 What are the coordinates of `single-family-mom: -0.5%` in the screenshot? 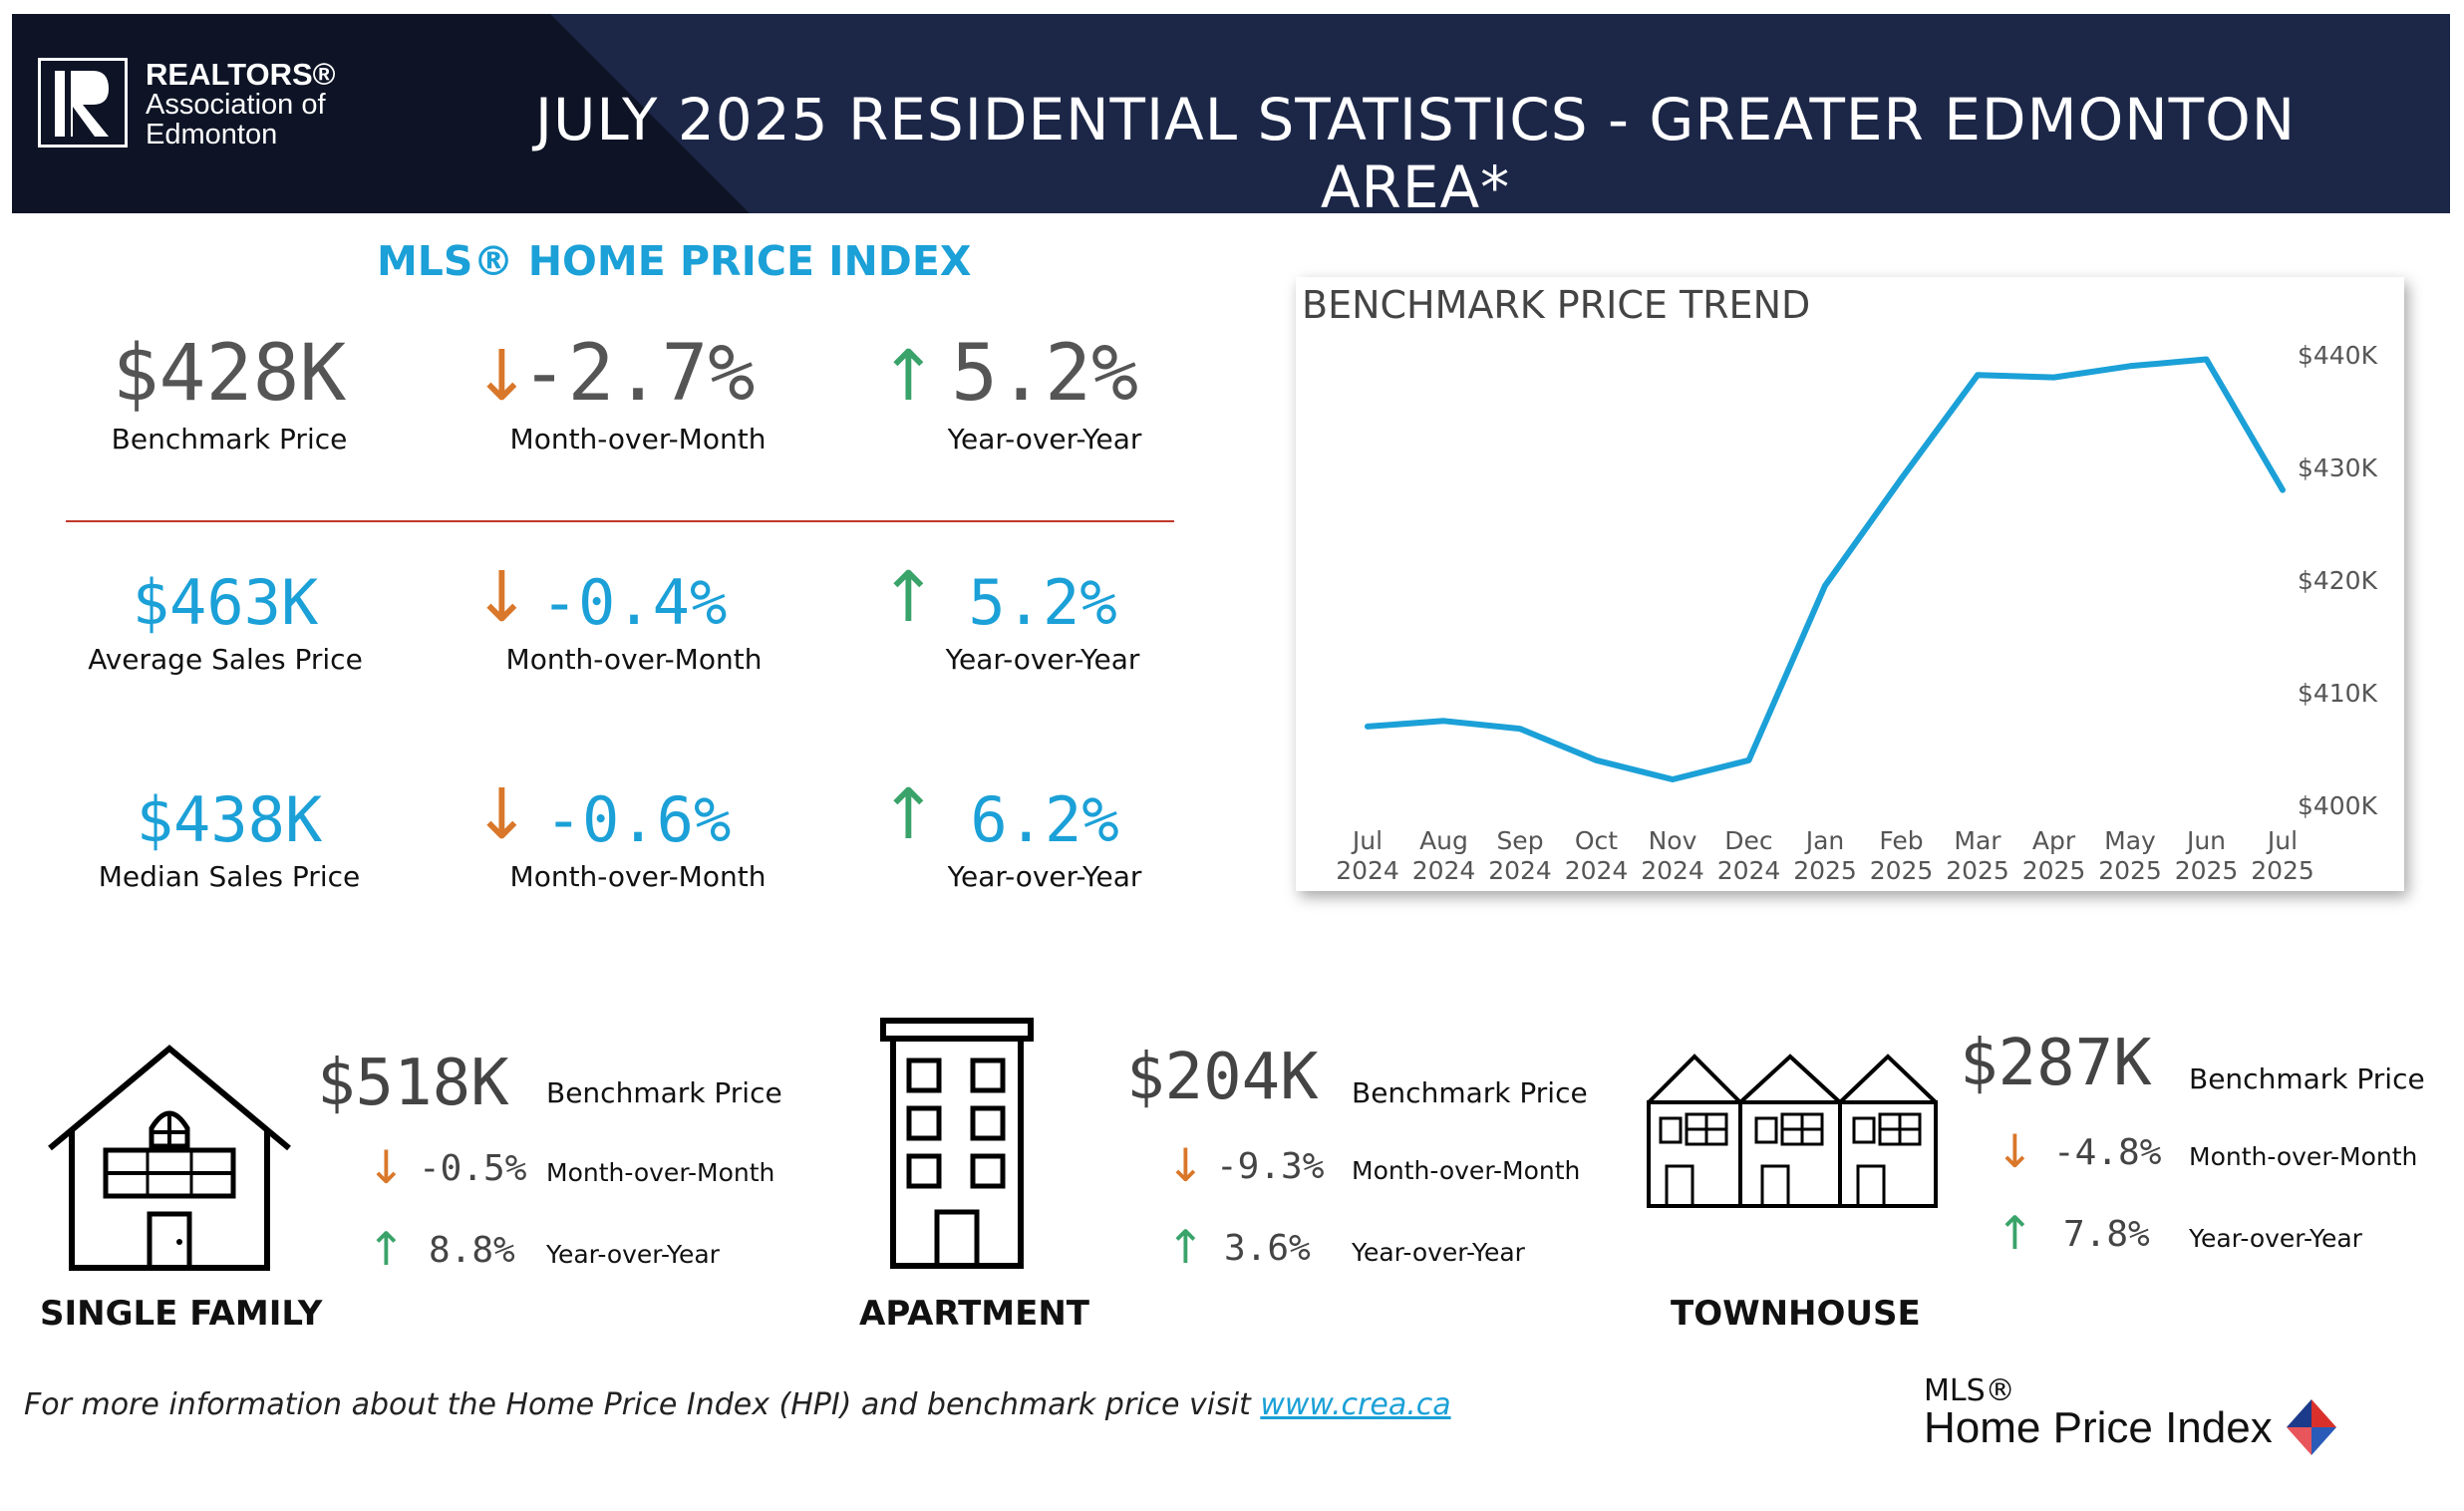 It's located at (473, 1168).